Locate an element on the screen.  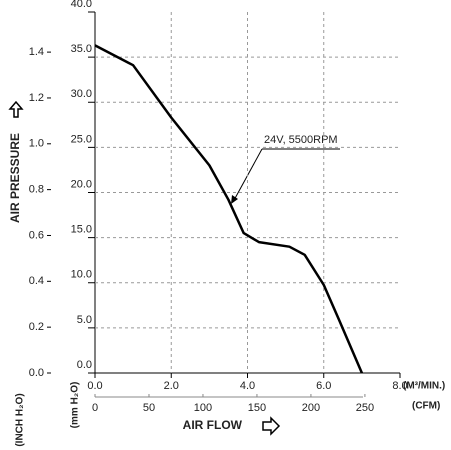
y2-tick-label: 0.2 is located at coordinates (36, 327).